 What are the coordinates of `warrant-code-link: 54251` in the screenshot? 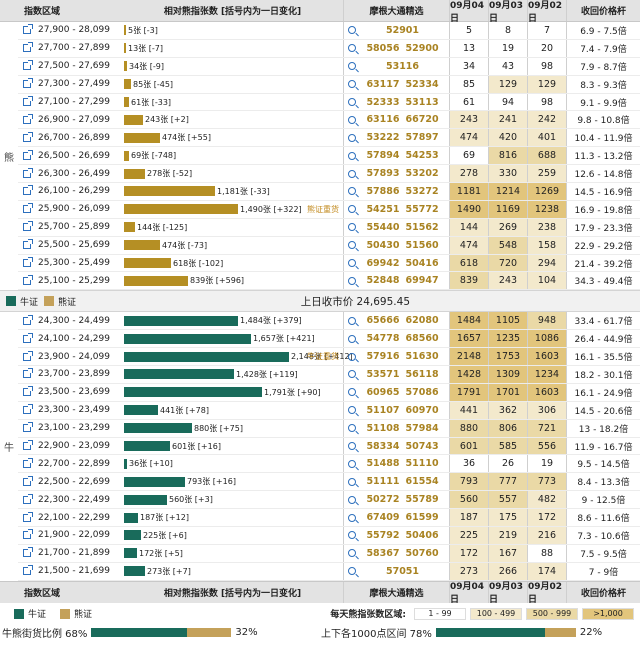 It's located at (383, 209).